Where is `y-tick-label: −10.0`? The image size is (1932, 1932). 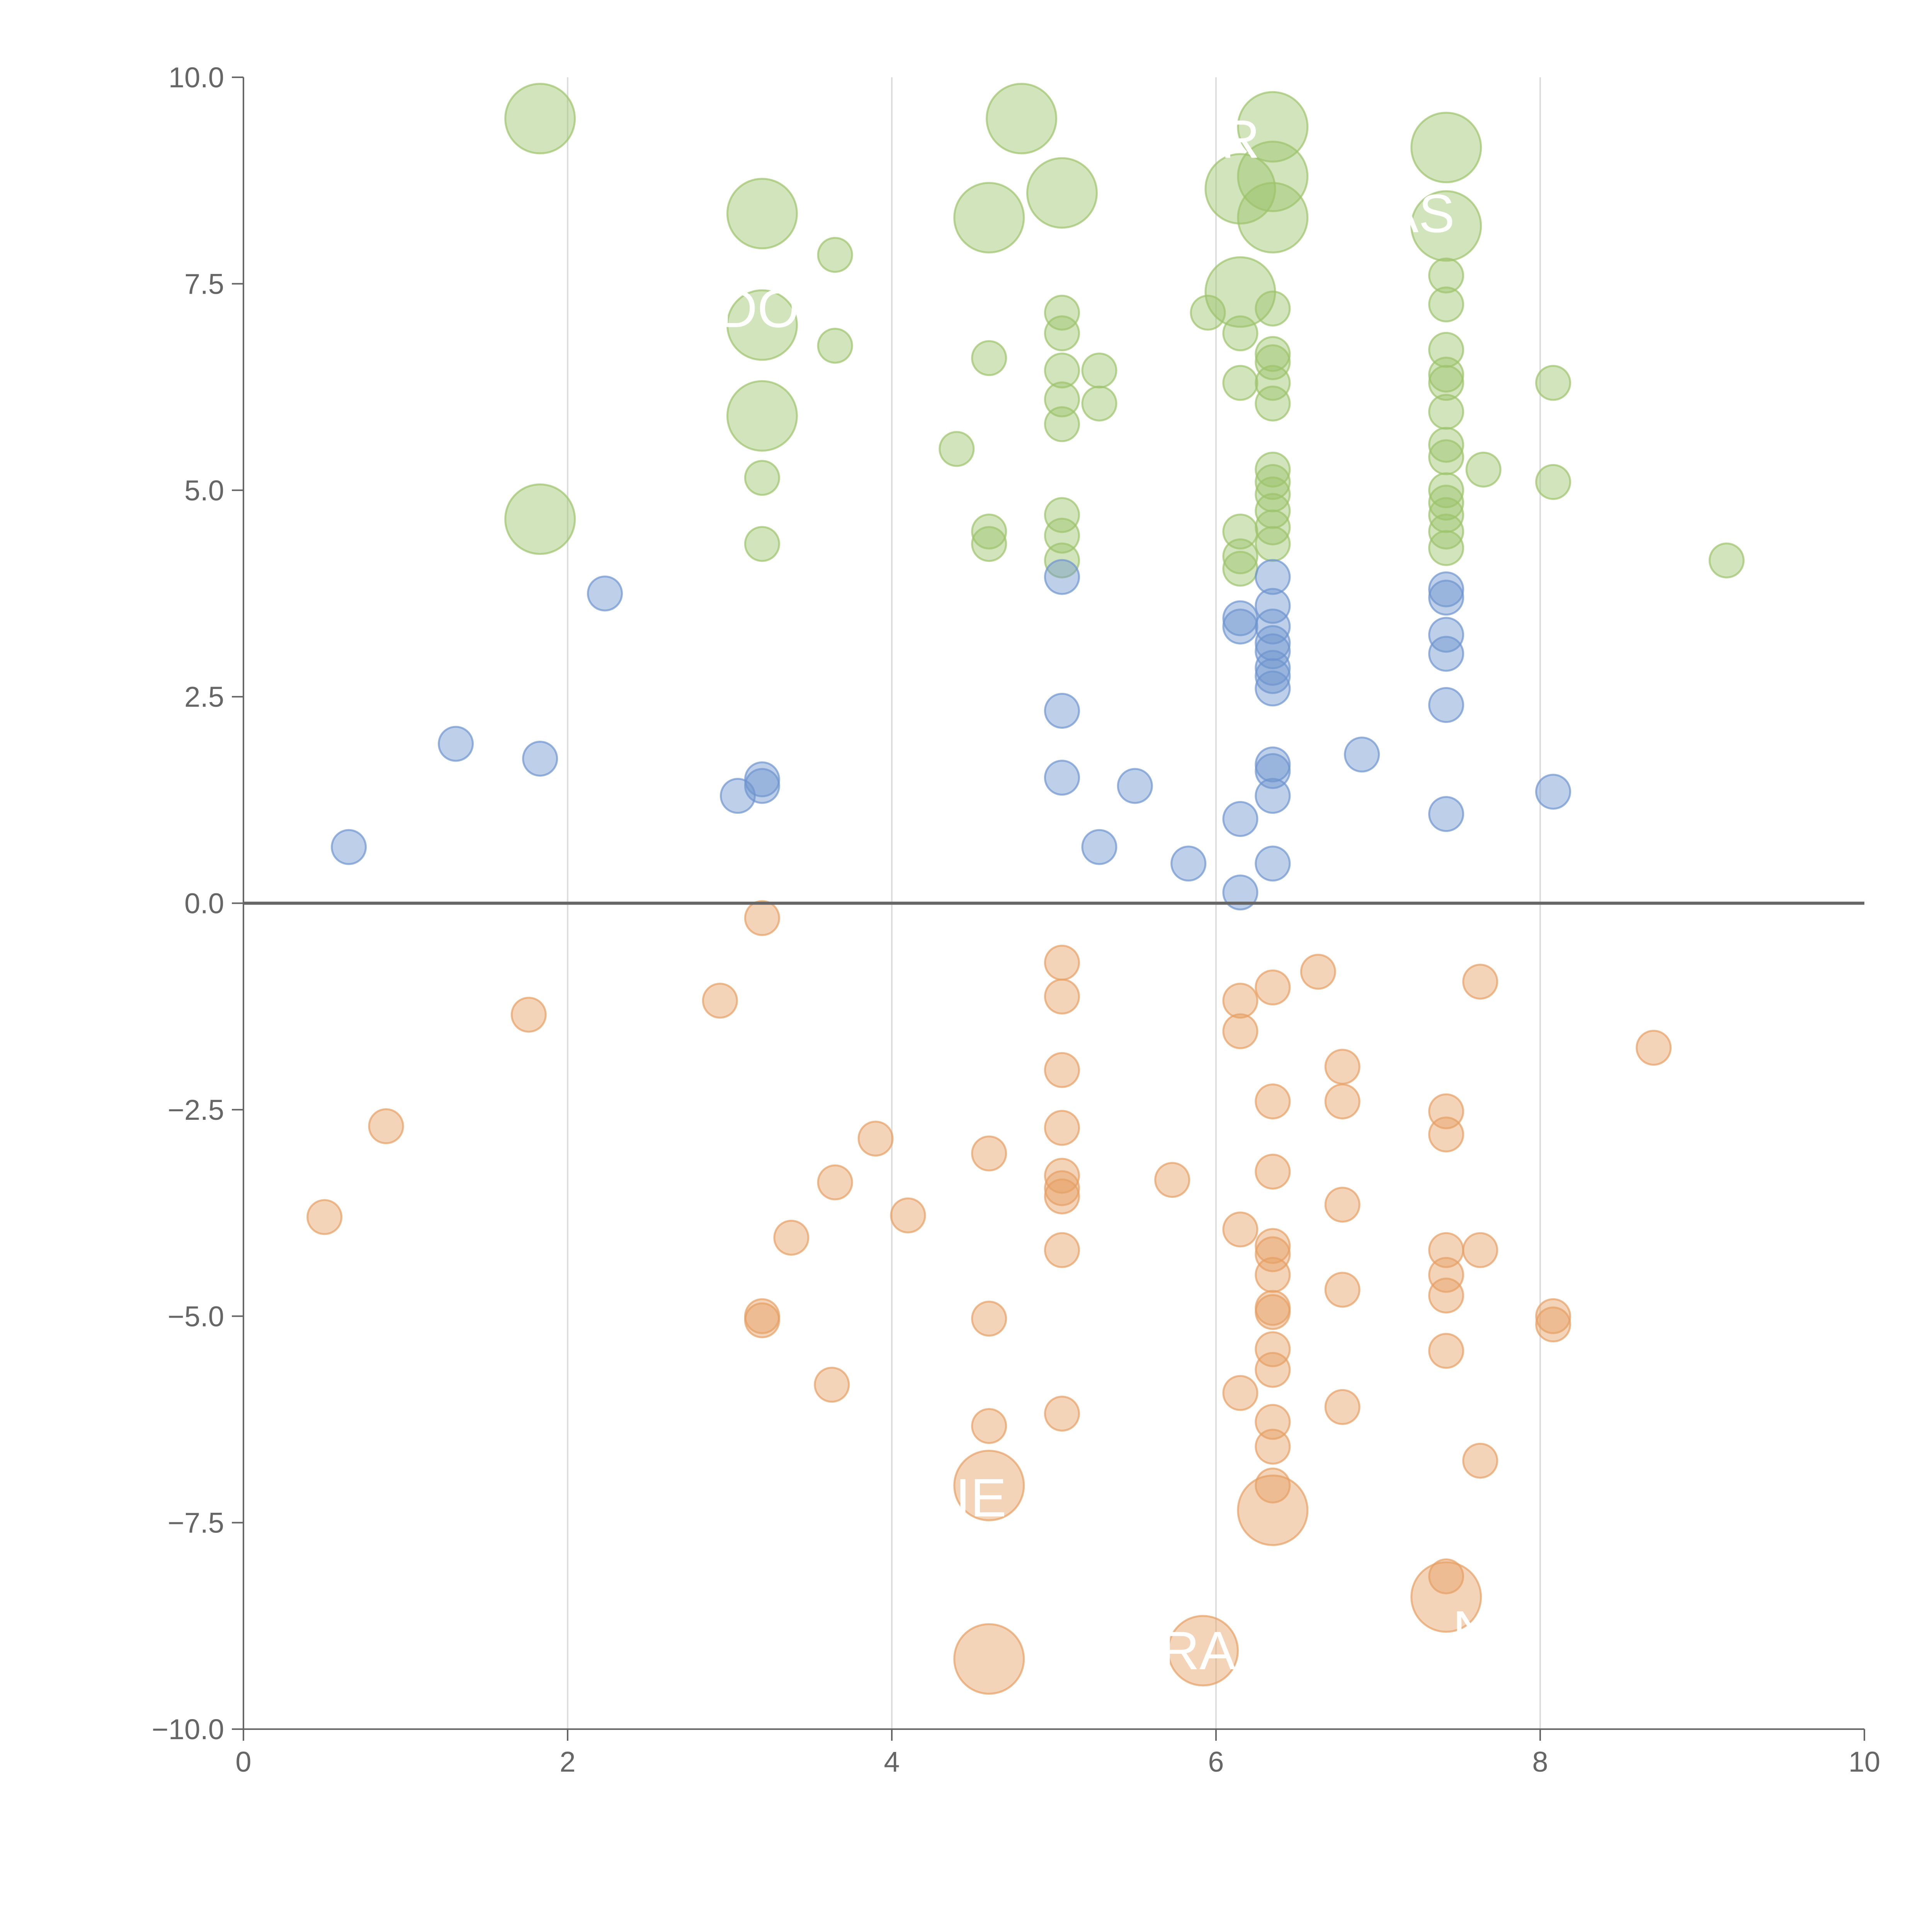 y-tick-label: −10.0 is located at coordinates (188, 1729).